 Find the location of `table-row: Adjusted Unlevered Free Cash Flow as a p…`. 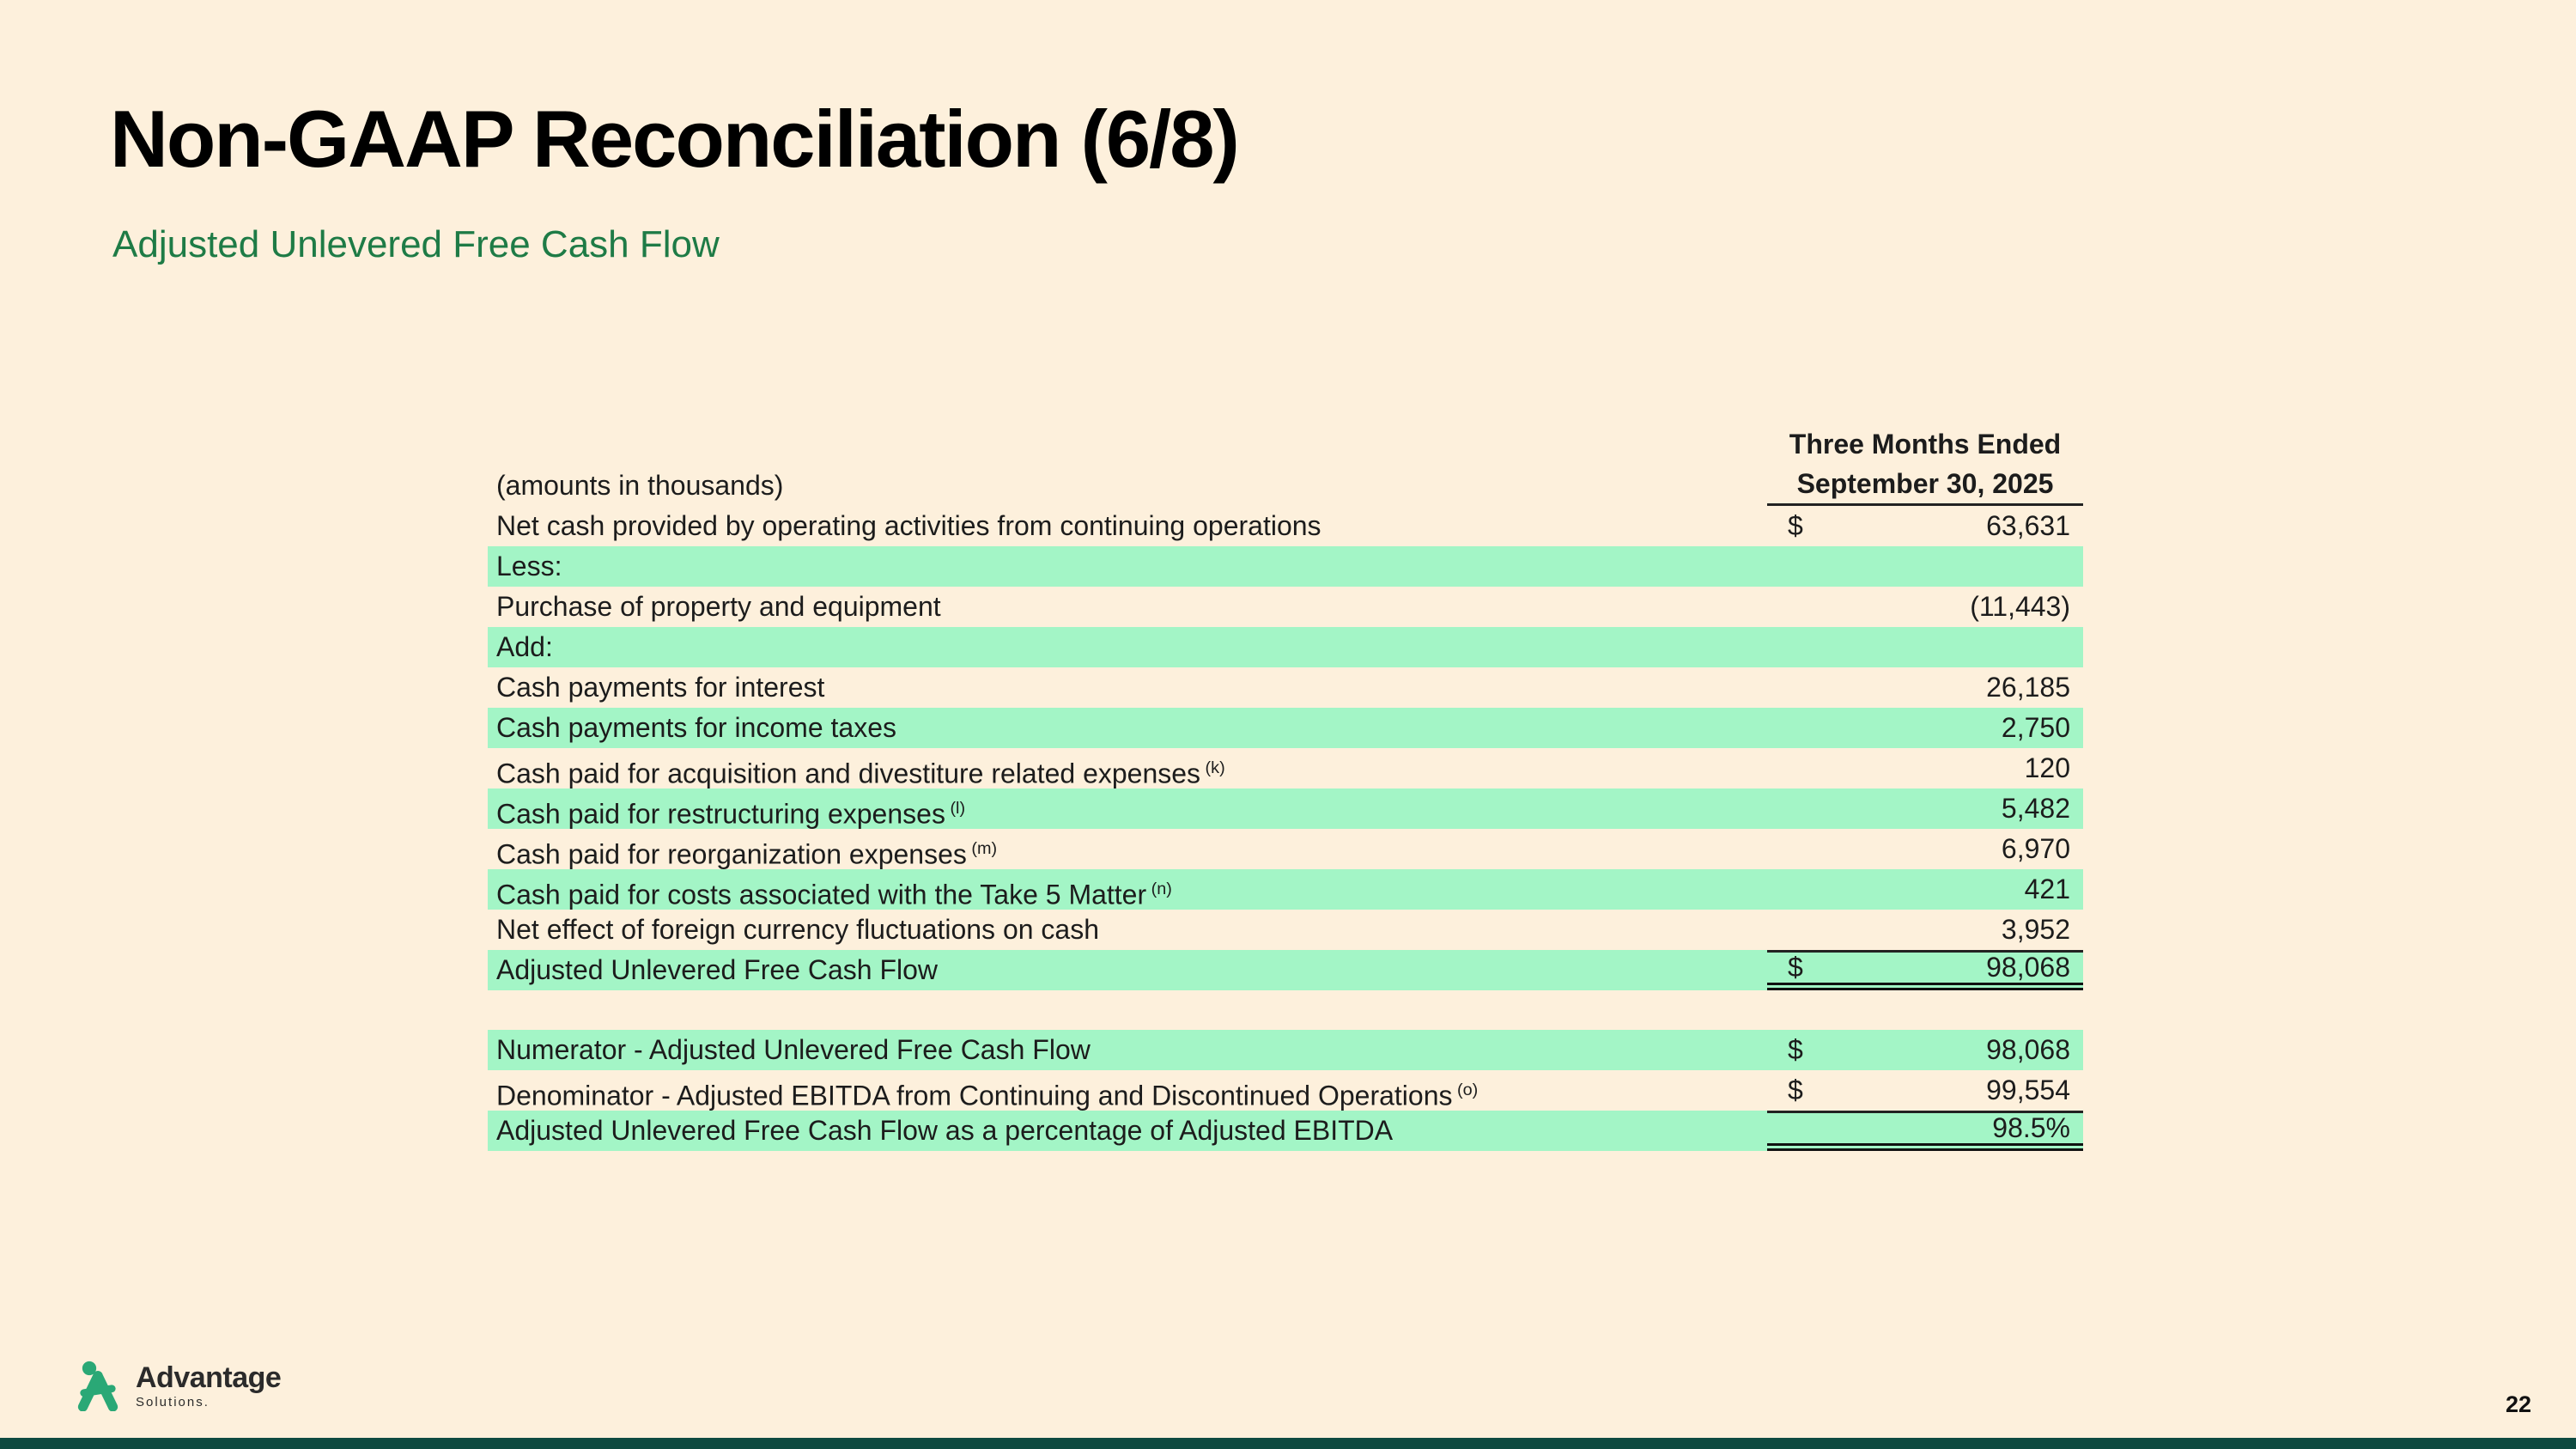

table-row: Adjusted Unlevered Free Cash Flow as a p… is located at coordinates (1286, 1131).